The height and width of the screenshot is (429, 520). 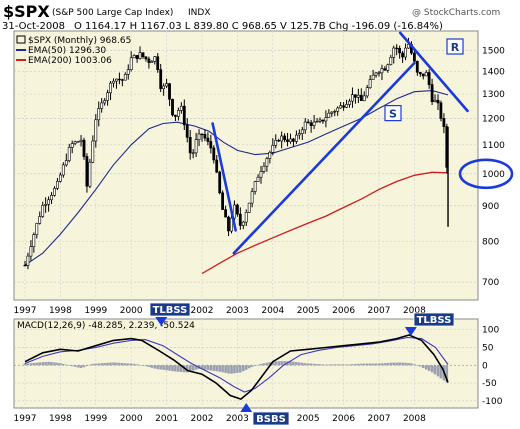 I want to click on price-y-tick-label: 1400, so click(x=493, y=73).